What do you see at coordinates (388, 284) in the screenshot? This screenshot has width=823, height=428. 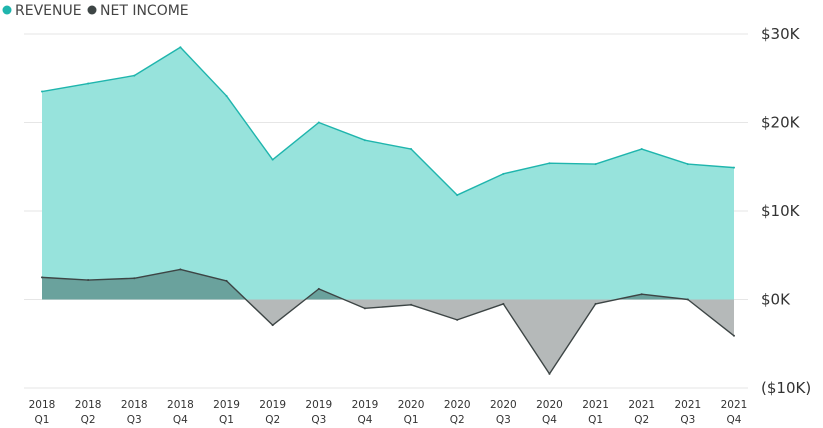 I see `net-income-positive-area` at bounding box center [388, 284].